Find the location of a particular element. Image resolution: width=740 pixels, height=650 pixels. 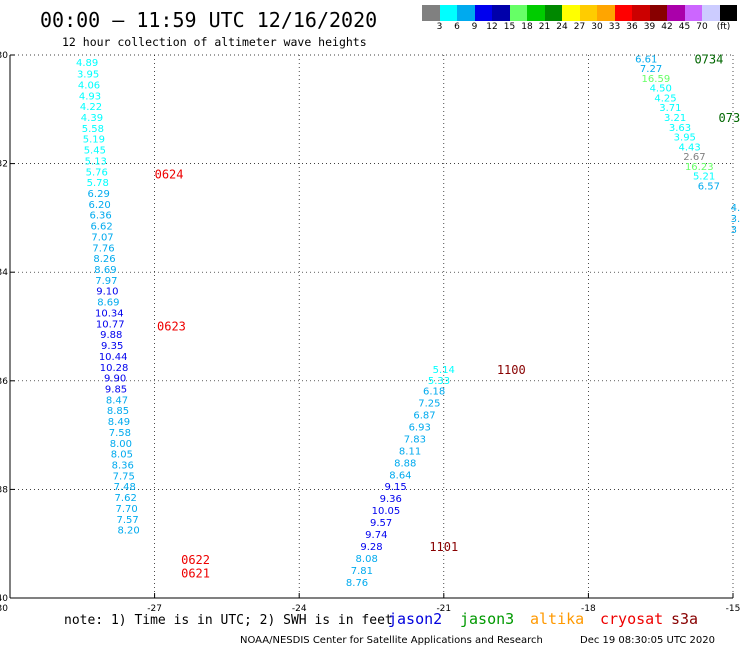

wave-height-value: 7.62 is located at coordinates (126, 498).